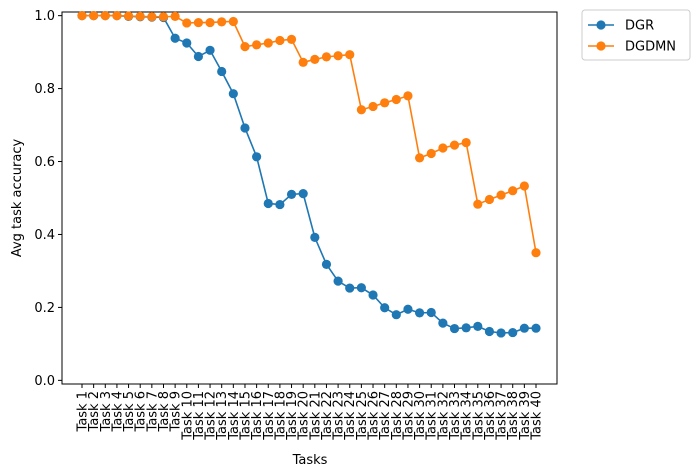  Describe the element at coordinates (478, 416) in the screenshot. I see `x-tick-label: Task 35` at that location.